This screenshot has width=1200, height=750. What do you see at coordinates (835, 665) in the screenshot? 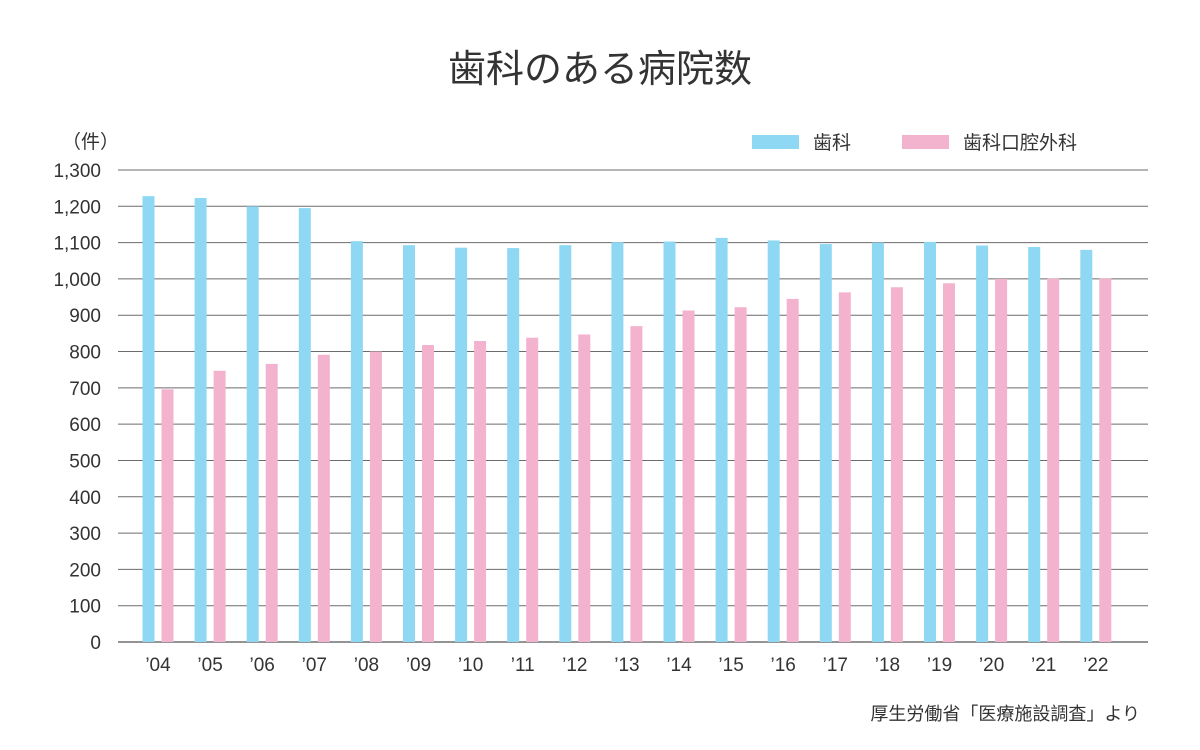
I see `x-tick-label: ’17` at bounding box center [835, 665].